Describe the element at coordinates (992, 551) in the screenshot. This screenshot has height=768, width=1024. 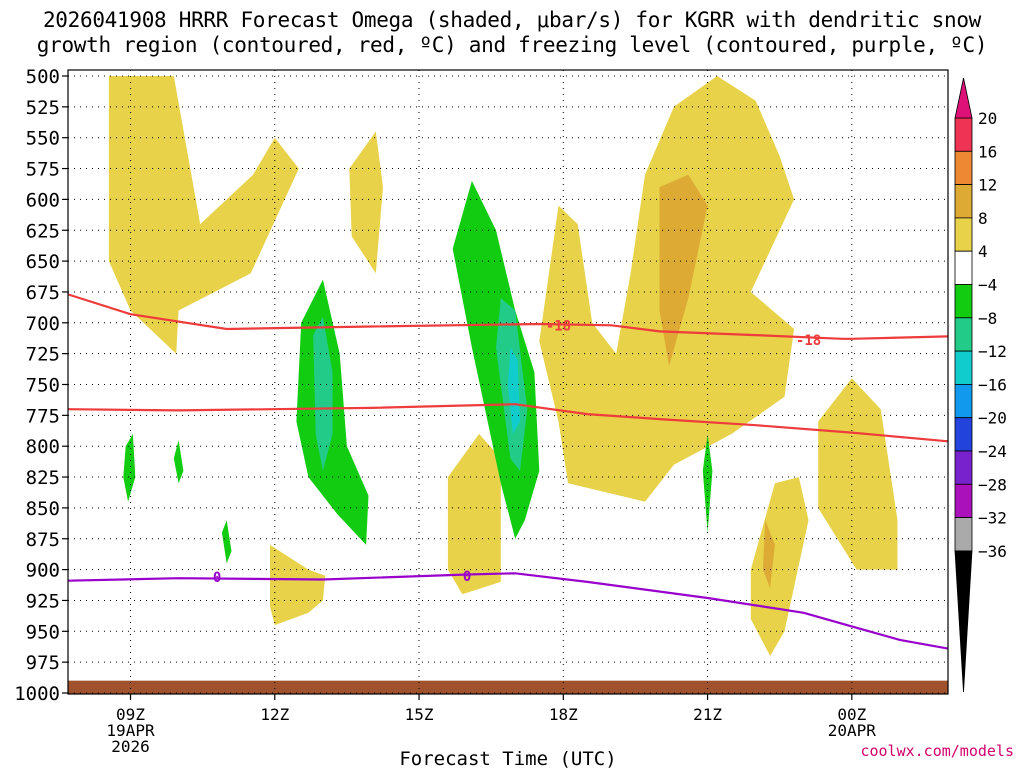
I see `colorbar-label-13: −36` at that location.